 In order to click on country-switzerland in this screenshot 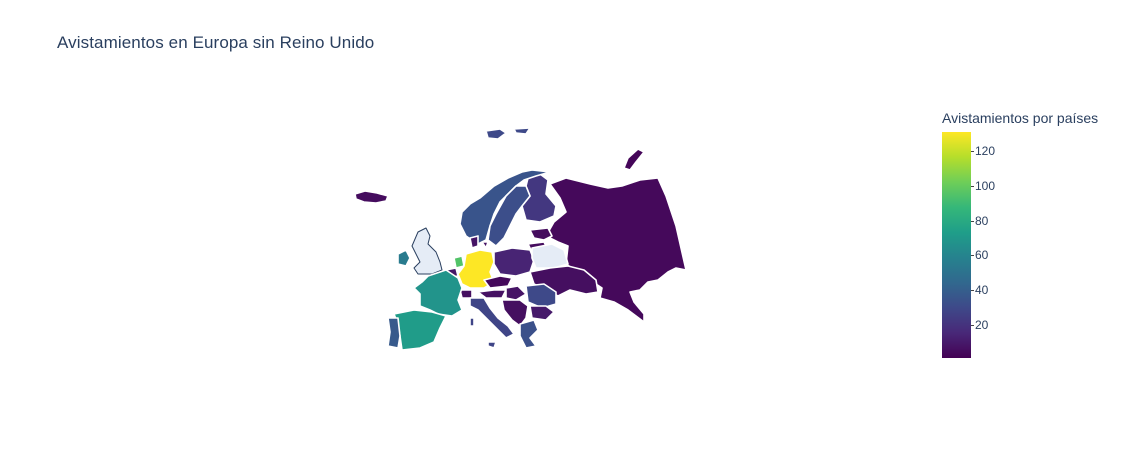, I will do `click(466, 294)`.